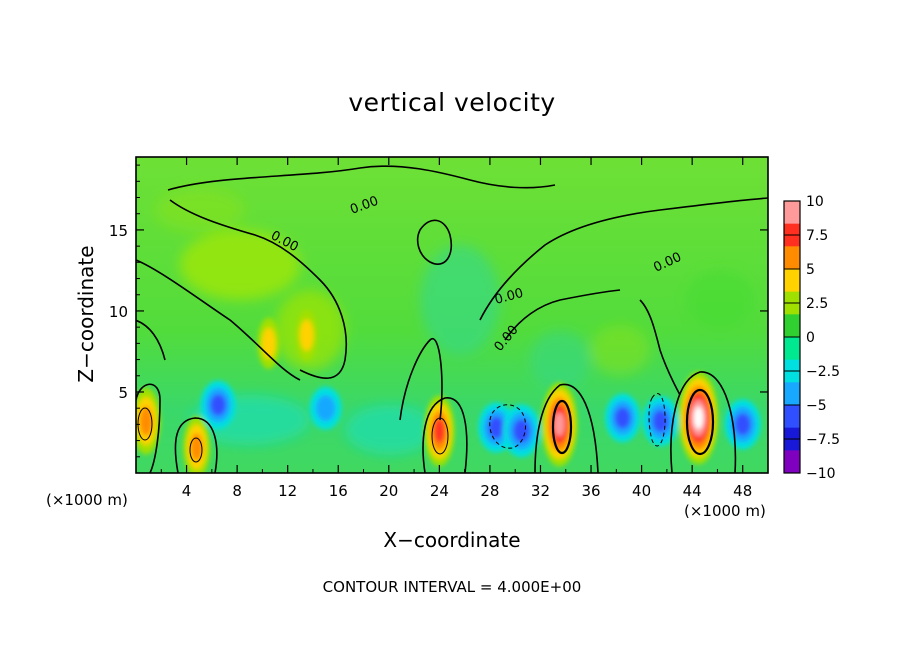  I want to click on x-tick-label: 8, so click(237, 491).